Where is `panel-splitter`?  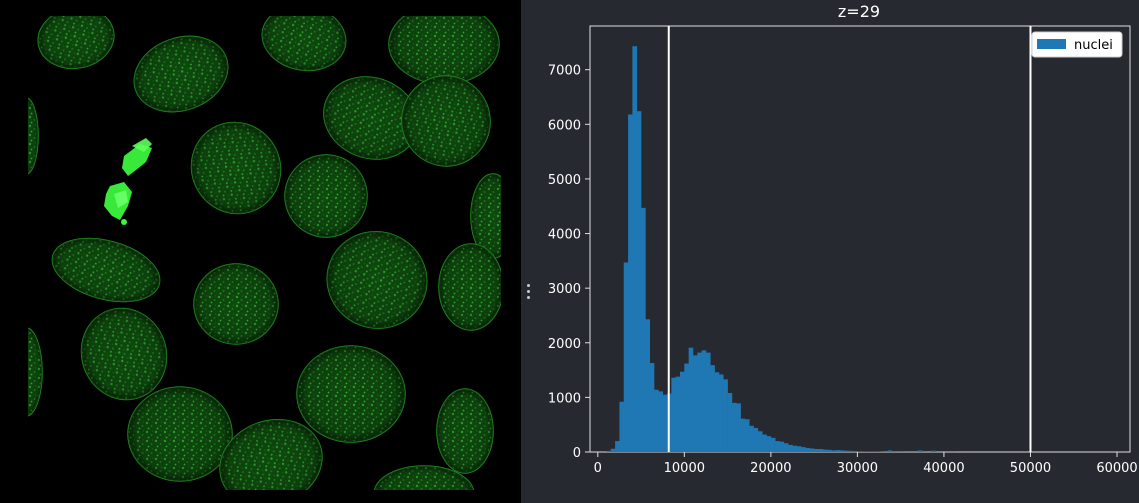
panel-splitter is located at coordinates (528, 251).